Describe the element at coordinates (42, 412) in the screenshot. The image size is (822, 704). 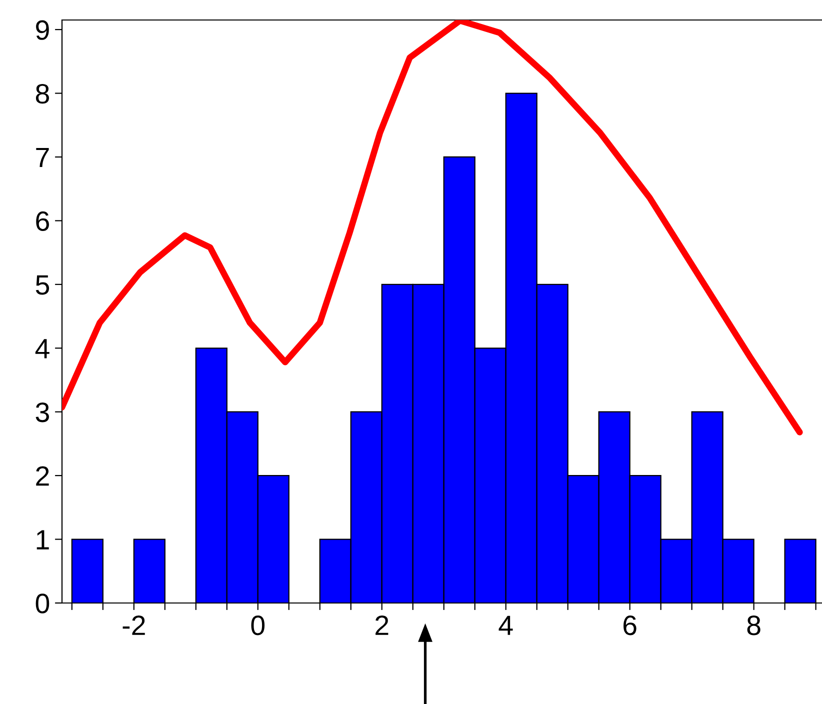
I see `y-tick-label: 3` at that location.